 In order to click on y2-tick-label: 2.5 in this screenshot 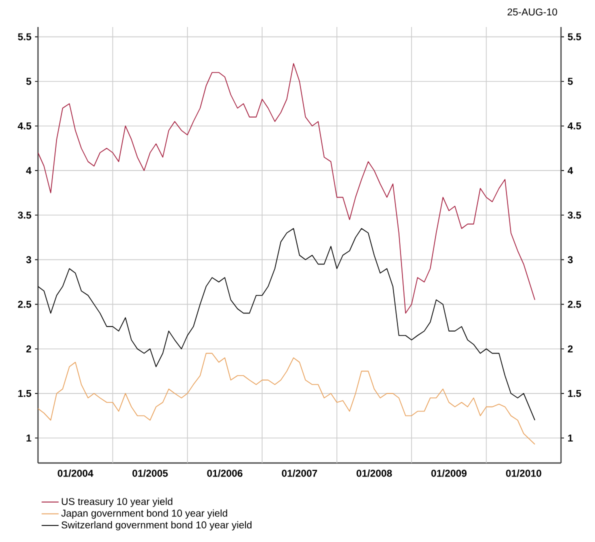, I will do `click(575, 304)`.